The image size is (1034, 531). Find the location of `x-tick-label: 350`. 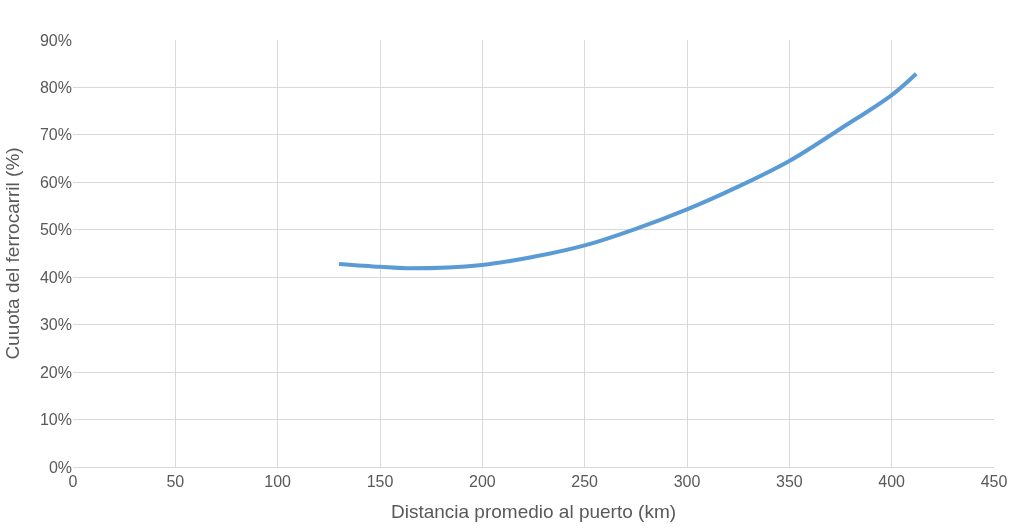

x-tick-label: 350 is located at coordinates (789, 482).